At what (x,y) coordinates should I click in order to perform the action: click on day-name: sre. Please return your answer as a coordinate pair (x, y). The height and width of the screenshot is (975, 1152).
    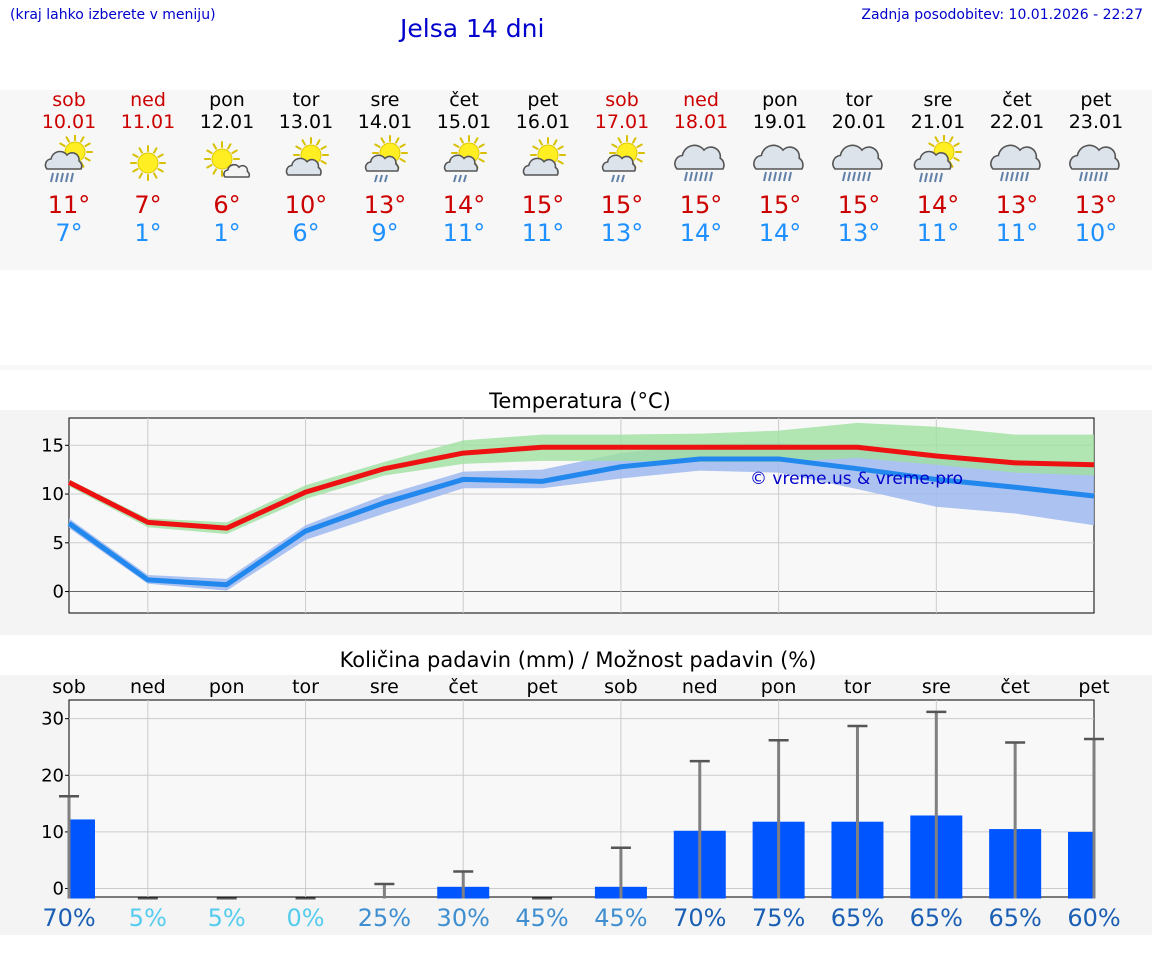
    Looking at the image, I should click on (385, 100).